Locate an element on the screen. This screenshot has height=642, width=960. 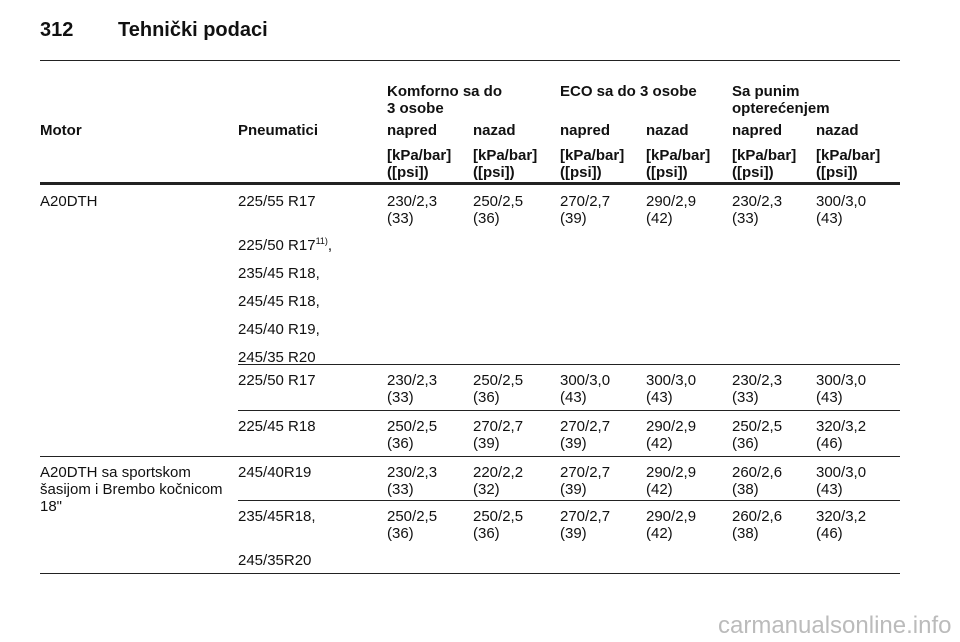
footnote-ref: 11) is located at coordinates (321, 241).